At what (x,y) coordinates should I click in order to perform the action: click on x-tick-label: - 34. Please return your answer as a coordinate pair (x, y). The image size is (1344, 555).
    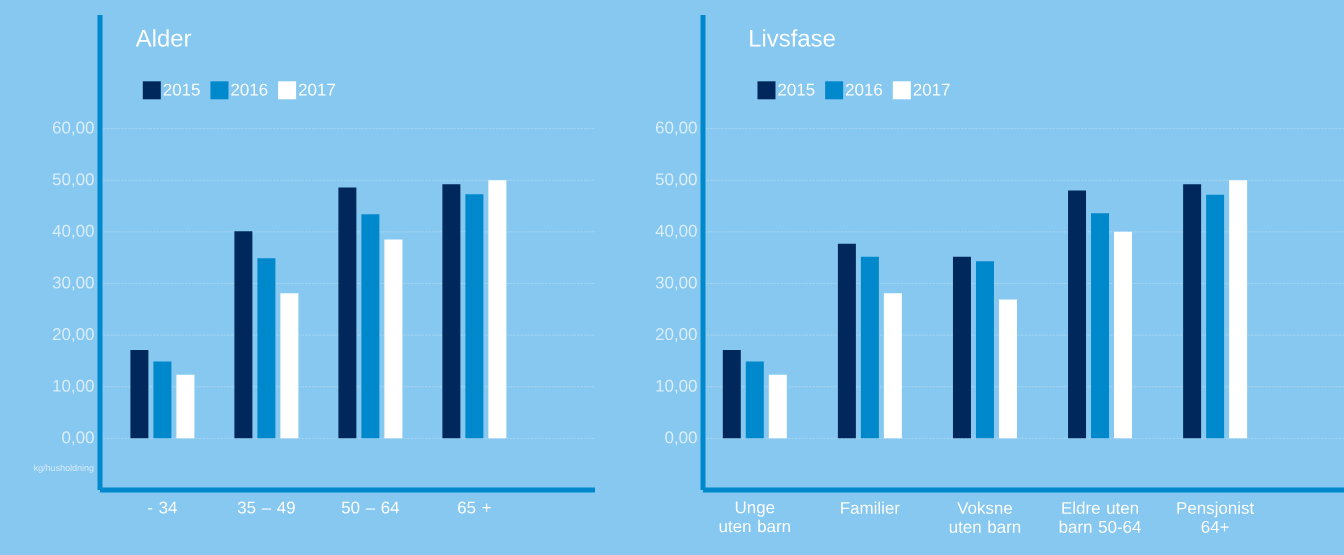
    Looking at the image, I should click on (162, 507).